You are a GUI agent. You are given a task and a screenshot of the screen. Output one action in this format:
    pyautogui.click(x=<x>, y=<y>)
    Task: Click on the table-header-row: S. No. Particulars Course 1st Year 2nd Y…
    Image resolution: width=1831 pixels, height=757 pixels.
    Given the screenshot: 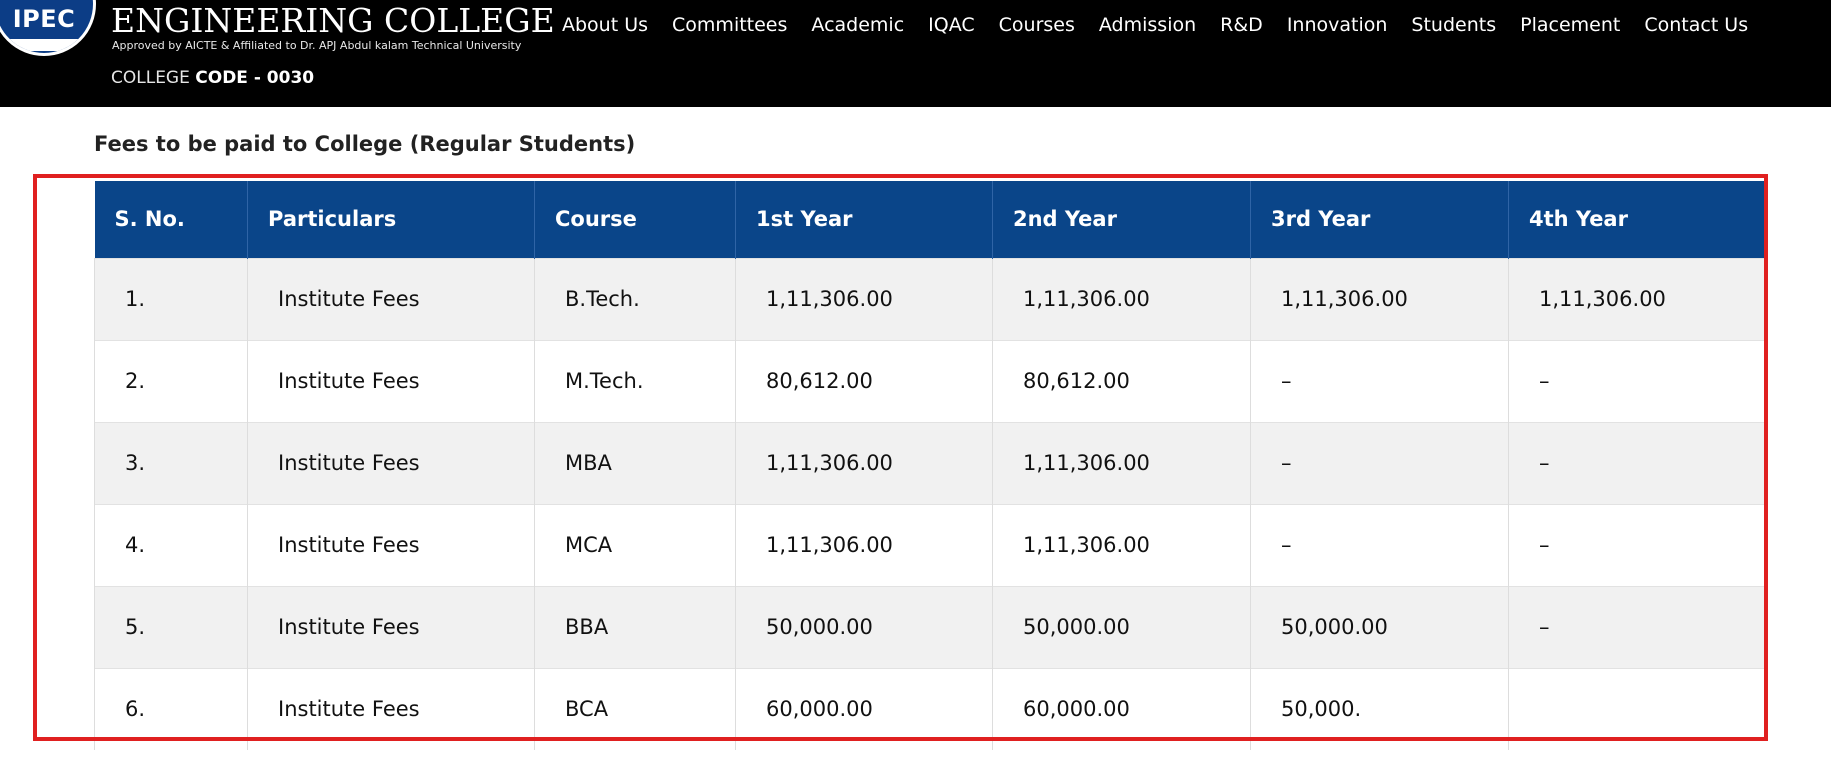 What is the action you would take?
    pyautogui.click(x=929, y=219)
    